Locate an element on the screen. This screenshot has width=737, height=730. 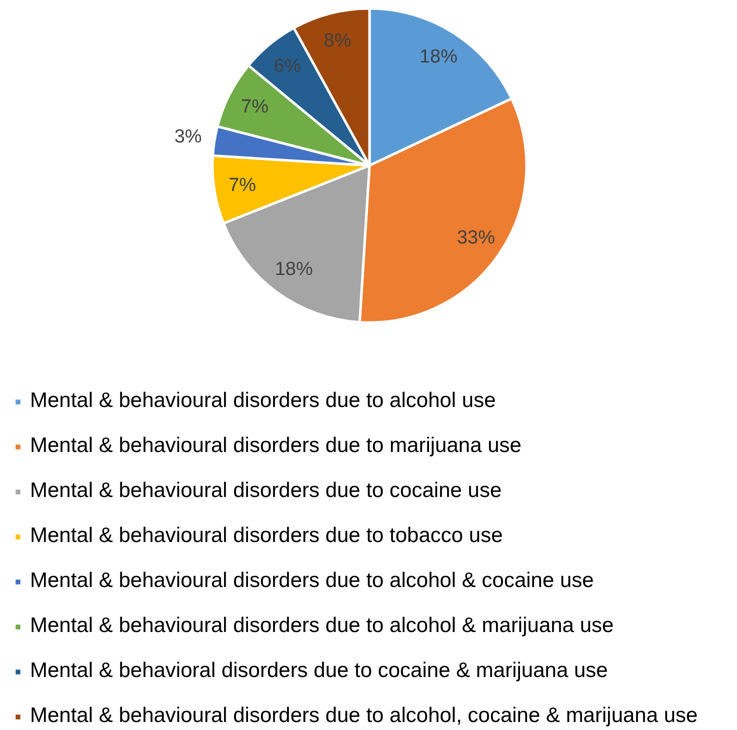
data-label: 6% is located at coordinates (288, 66).